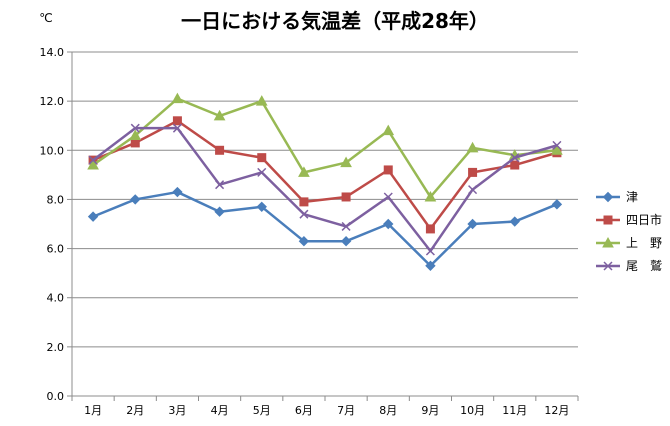  What do you see at coordinates (56, 249) in the screenshot?
I see `y-tick-label: 6.0` at bounding box center [56, 249].